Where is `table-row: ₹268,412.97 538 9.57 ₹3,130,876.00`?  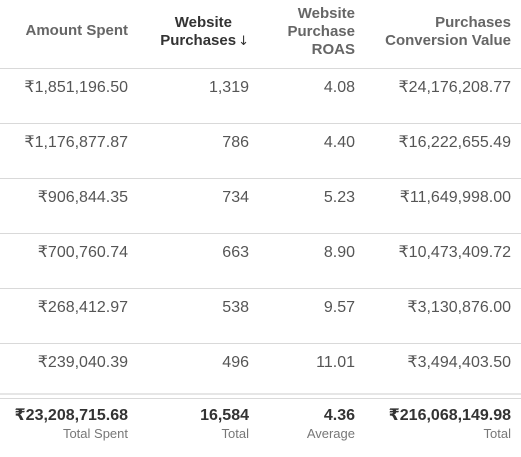
table-row: ₹268,412.97 538 9.57 ₹3,130,876.00 is located at coordinates (260, 316).